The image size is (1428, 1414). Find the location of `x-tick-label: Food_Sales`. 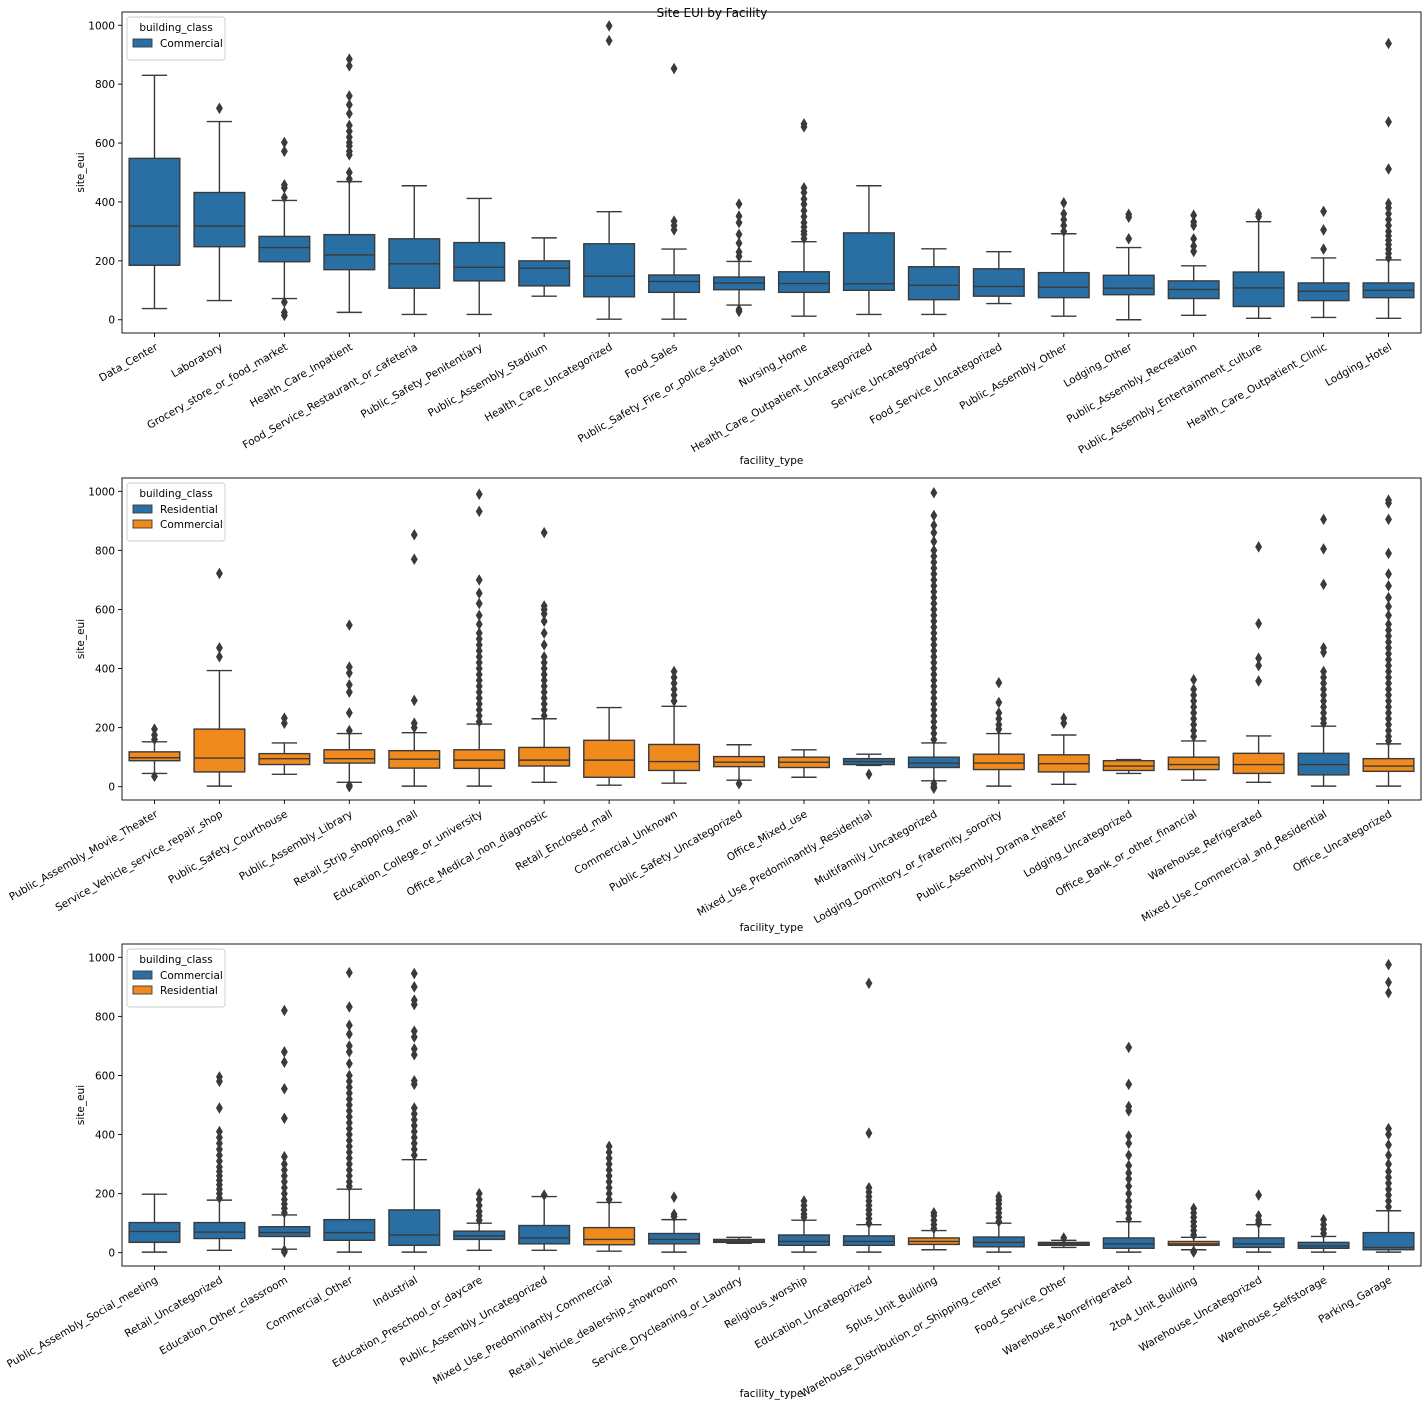

x-tick-label: Food_Sales is located at coordinates (651, 361).